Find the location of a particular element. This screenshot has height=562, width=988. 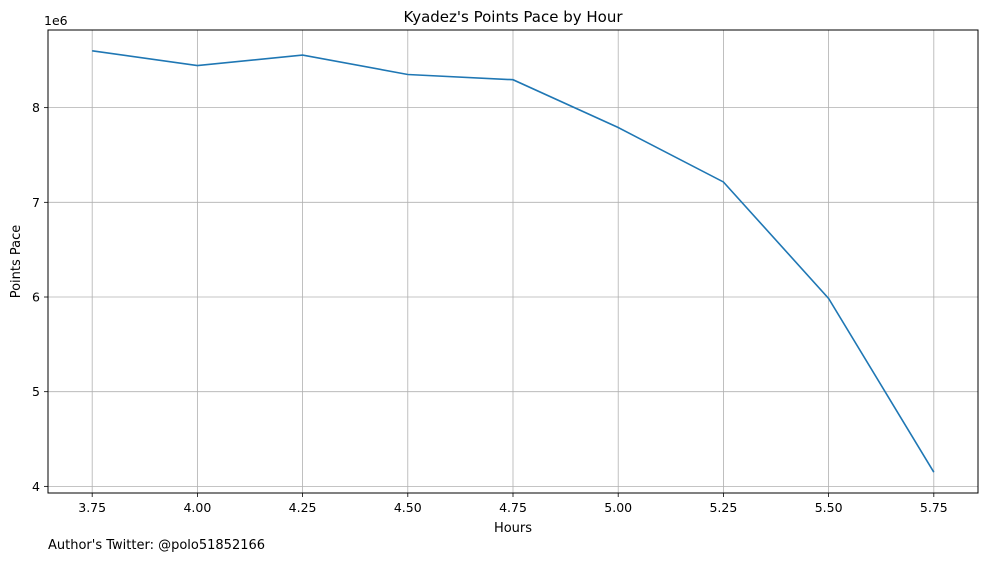

x-tick-label: 5.00 is located at coordinates (618, 507).